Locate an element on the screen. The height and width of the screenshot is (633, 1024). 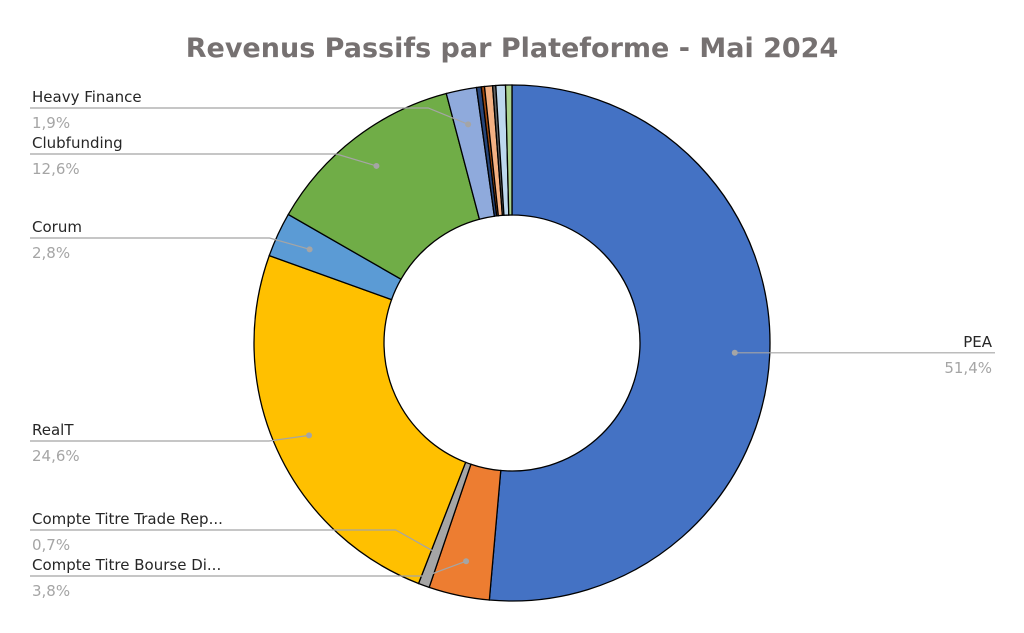
data-label-name: Corum is located at coordinates (57, 227).